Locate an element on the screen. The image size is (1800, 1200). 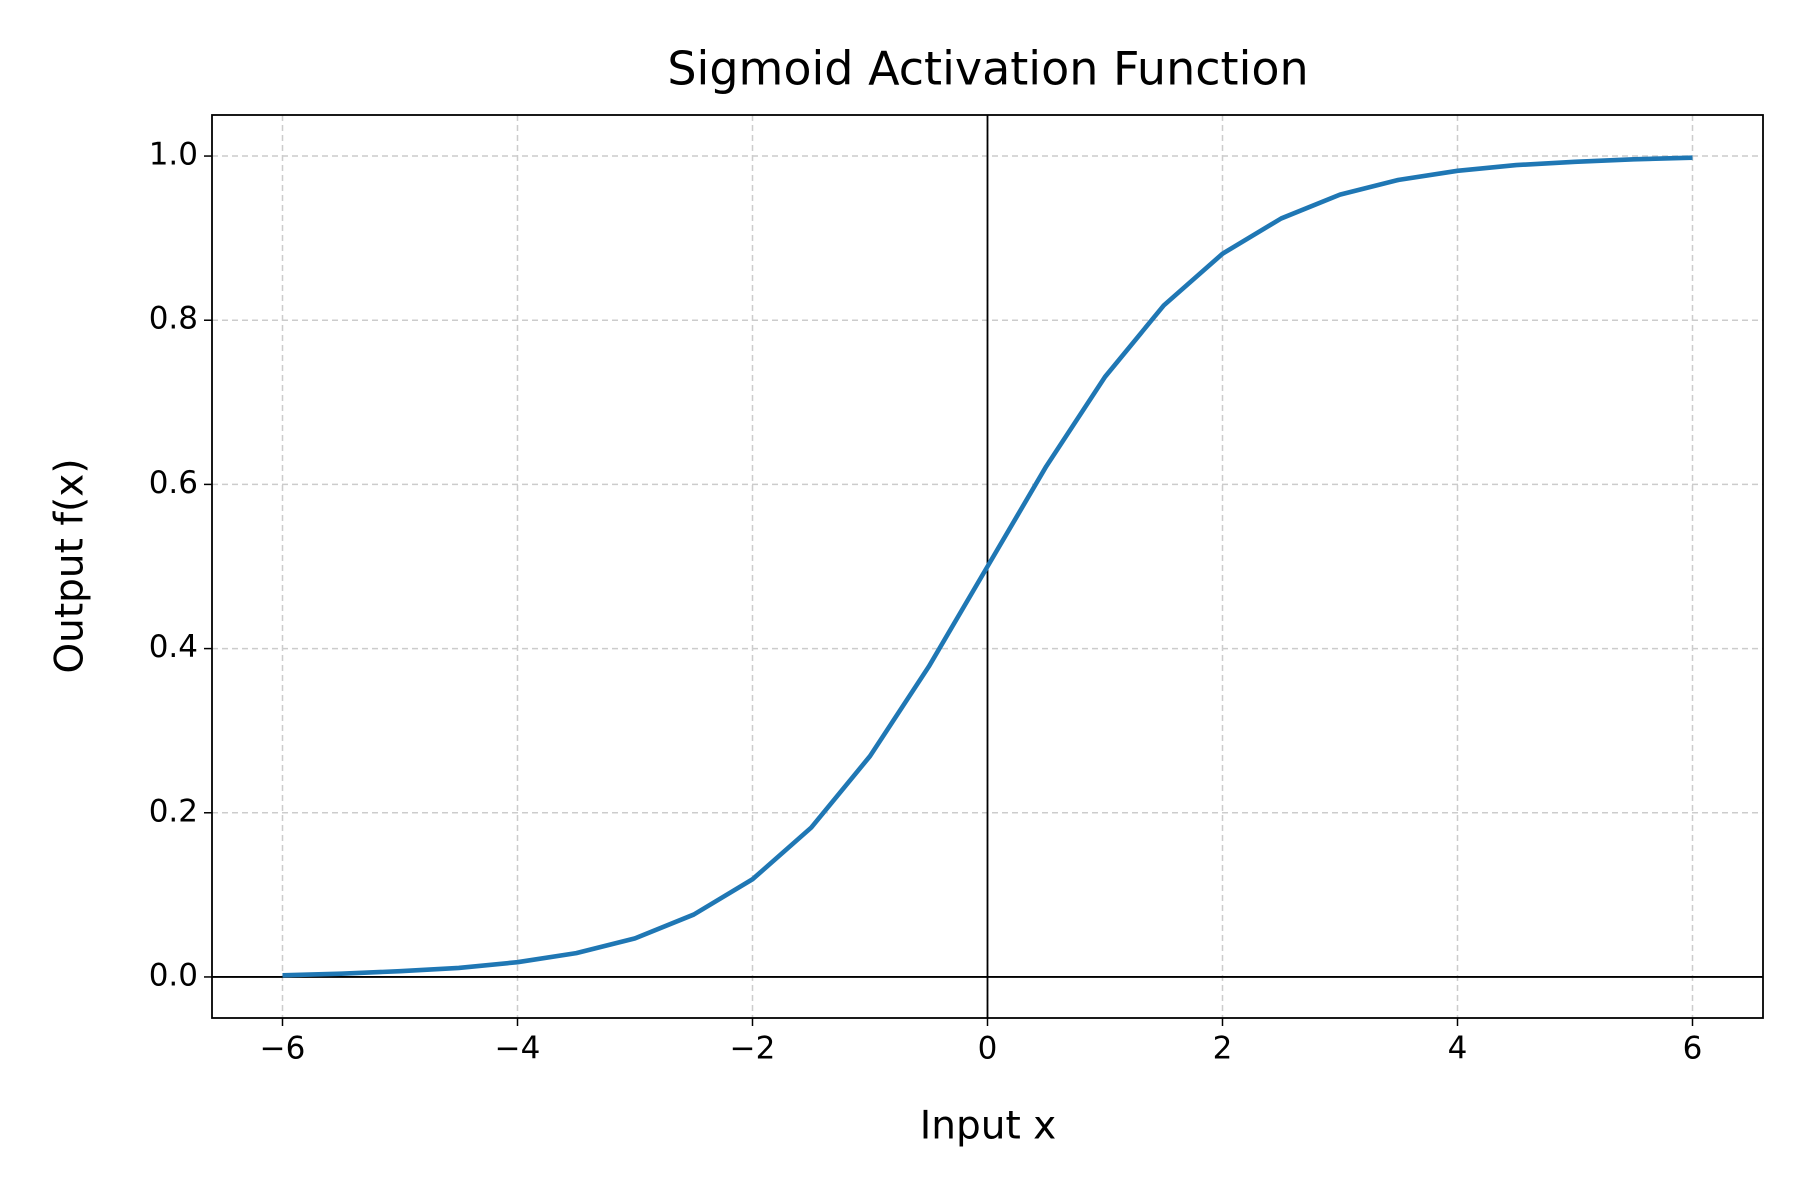
x-tick-label: −2 is located at coordinates (753, 1049).